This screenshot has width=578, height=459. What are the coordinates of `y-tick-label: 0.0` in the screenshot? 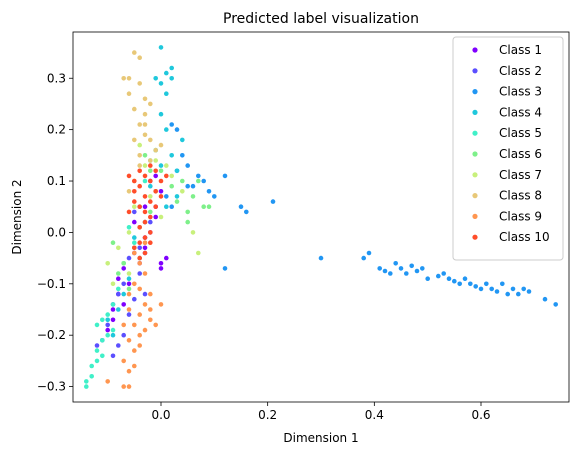 It's located at (56, 232).